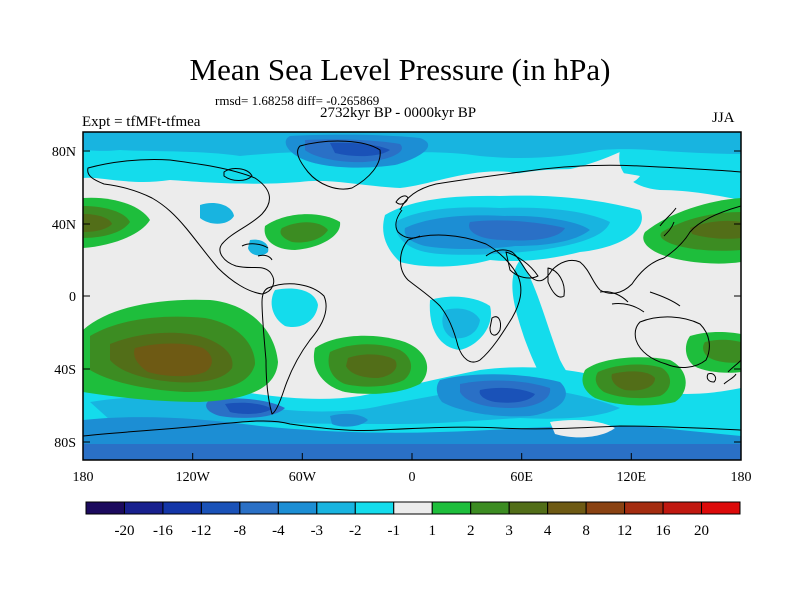  I want to click on colorbar-label: 1, so click(432, 531).